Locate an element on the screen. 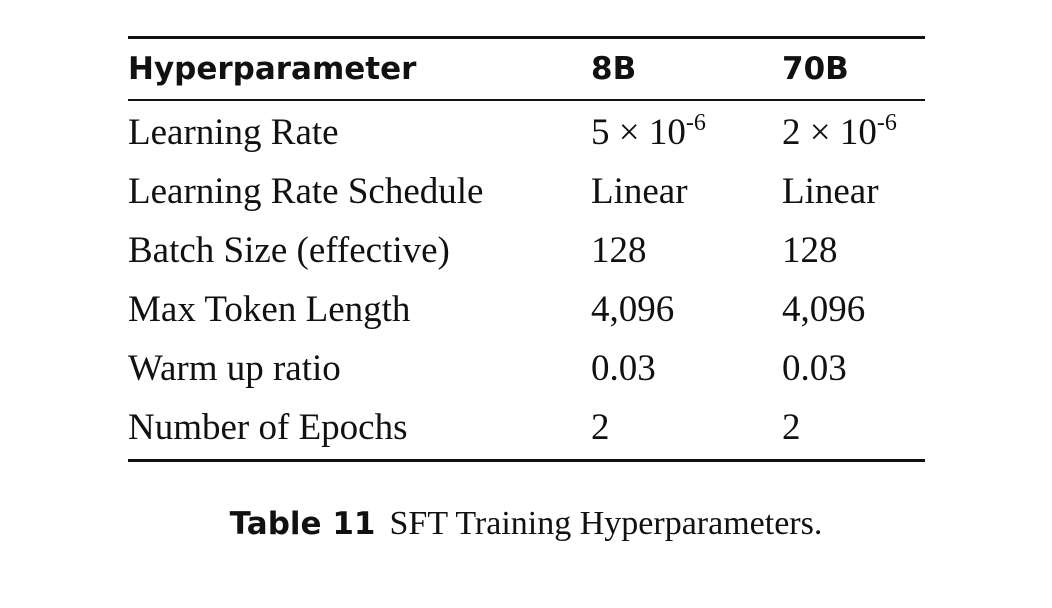 The width and height of the screenshot is (1052, 608). table-caption: Table 11 SFT Training Hyperparameters. is located at coordinates (526, 524).